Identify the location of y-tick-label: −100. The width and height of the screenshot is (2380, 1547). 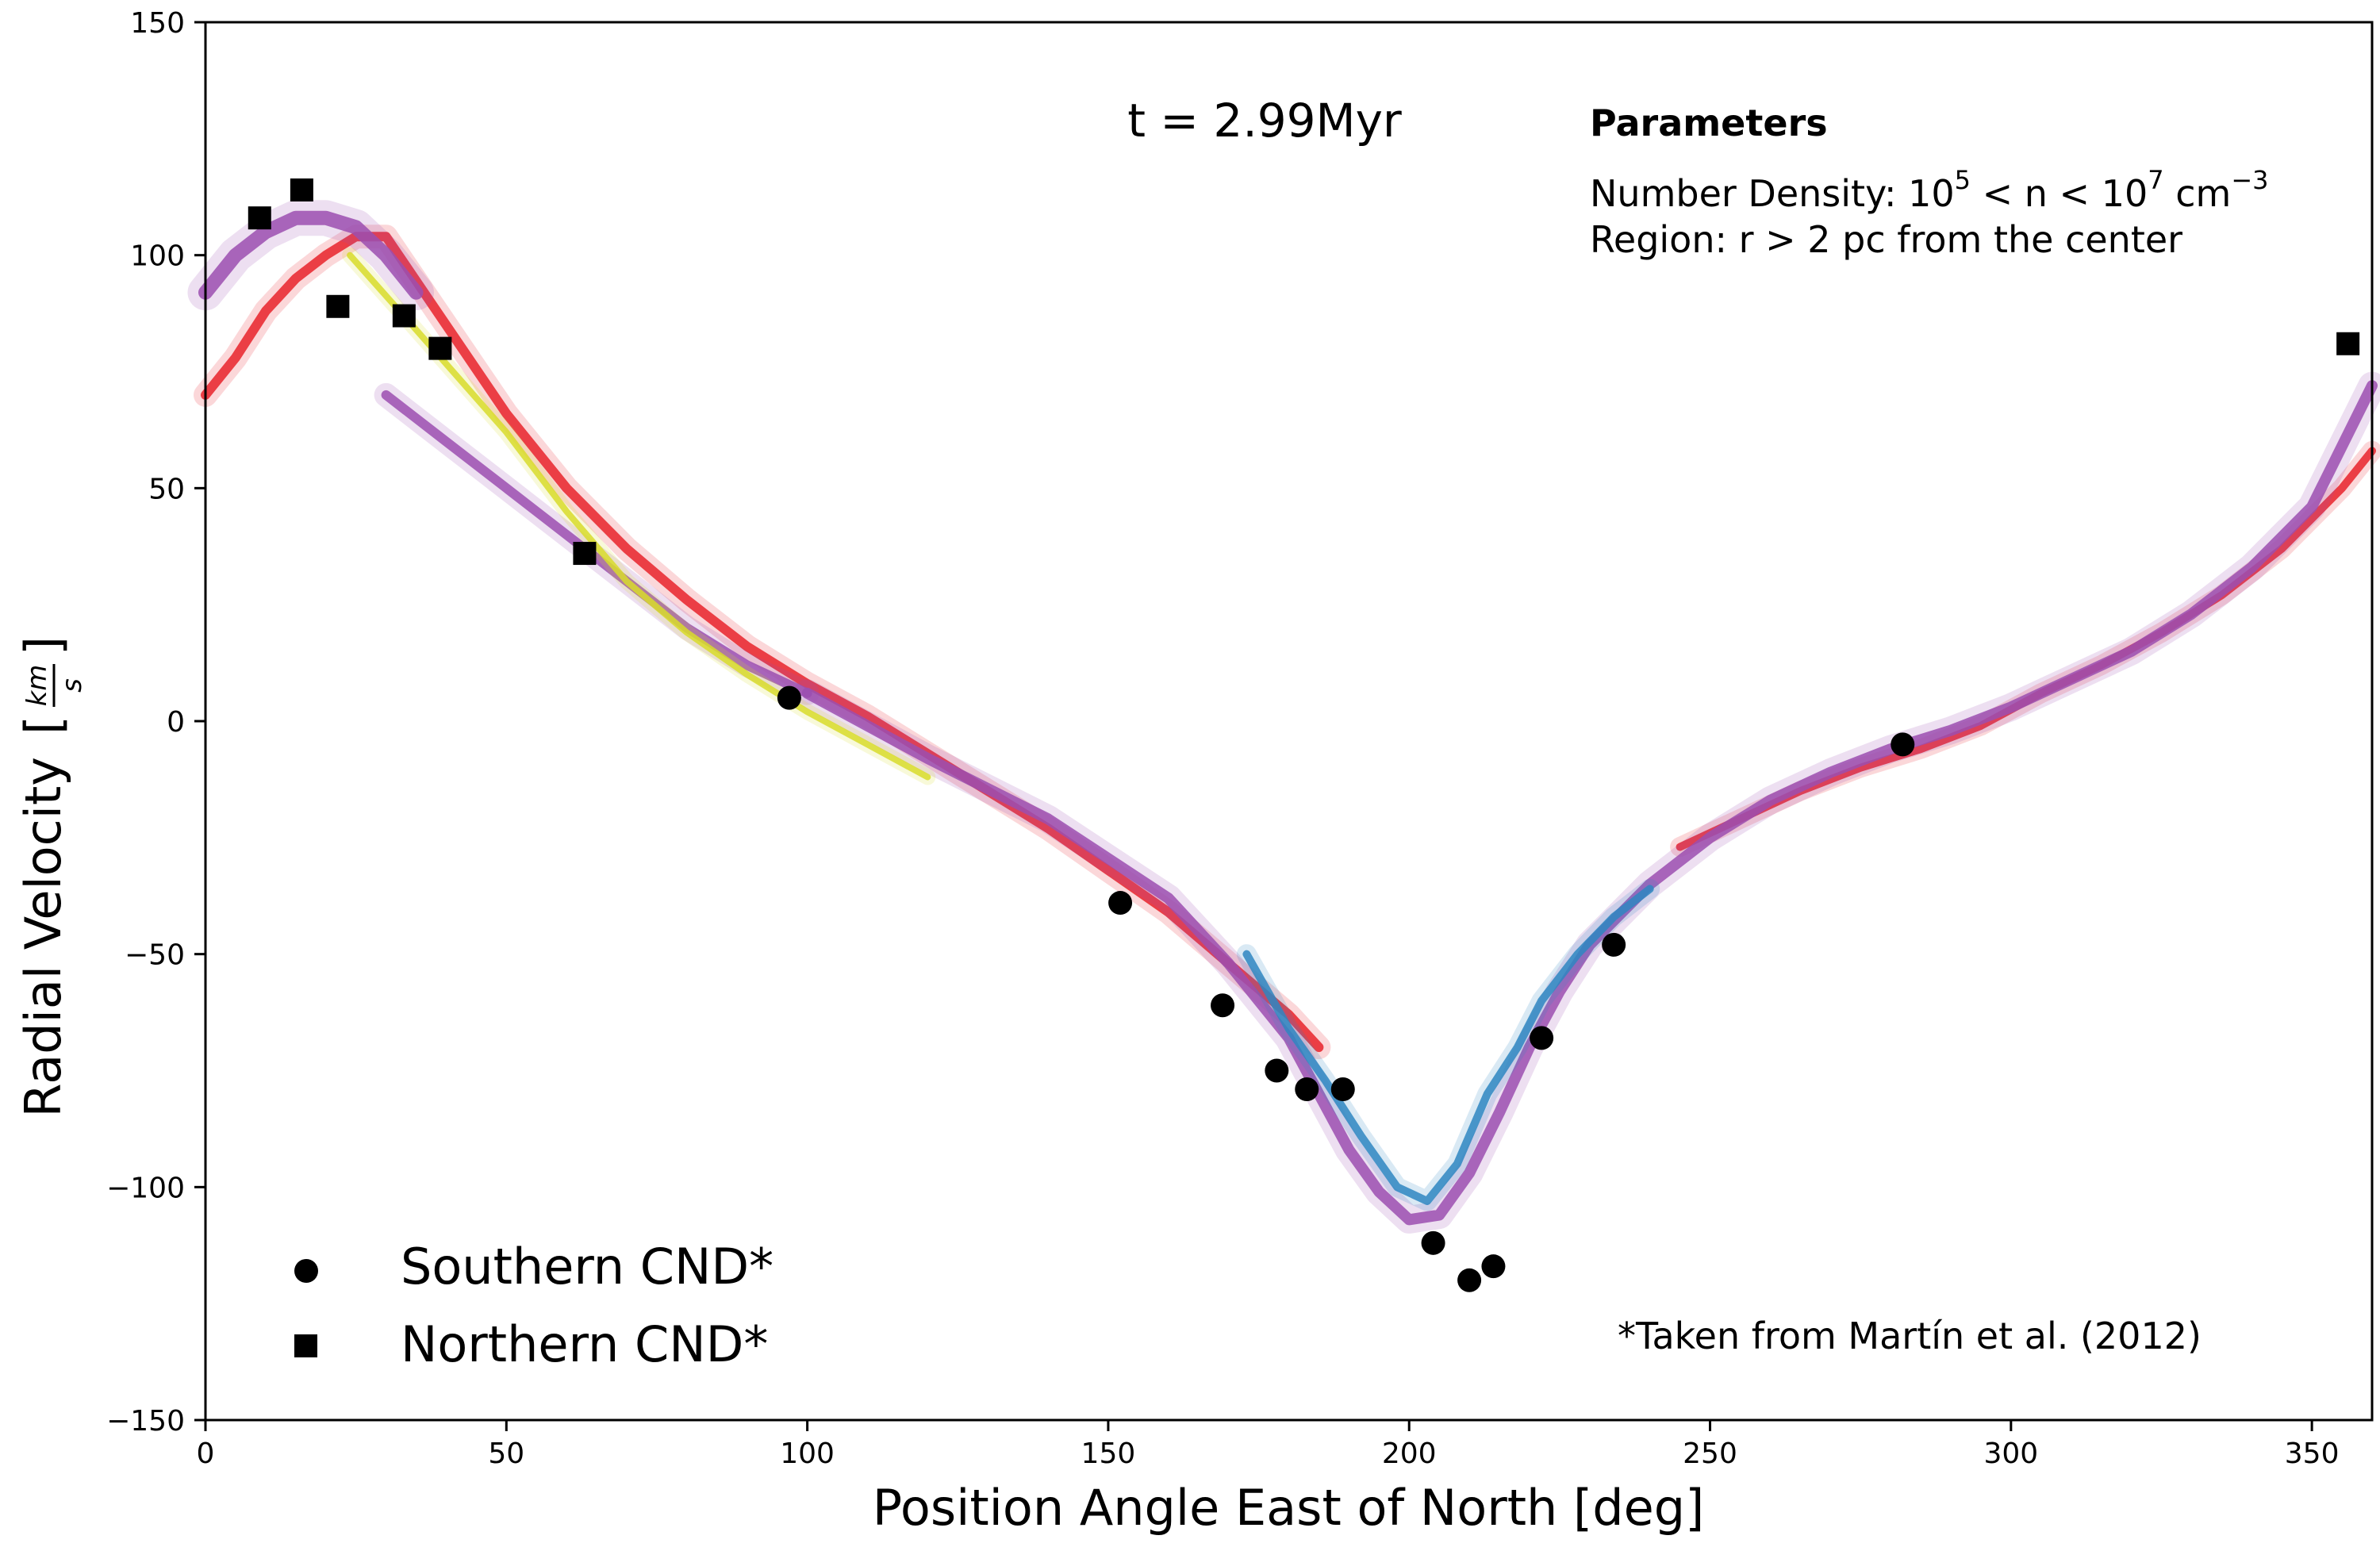
(145, 1188).